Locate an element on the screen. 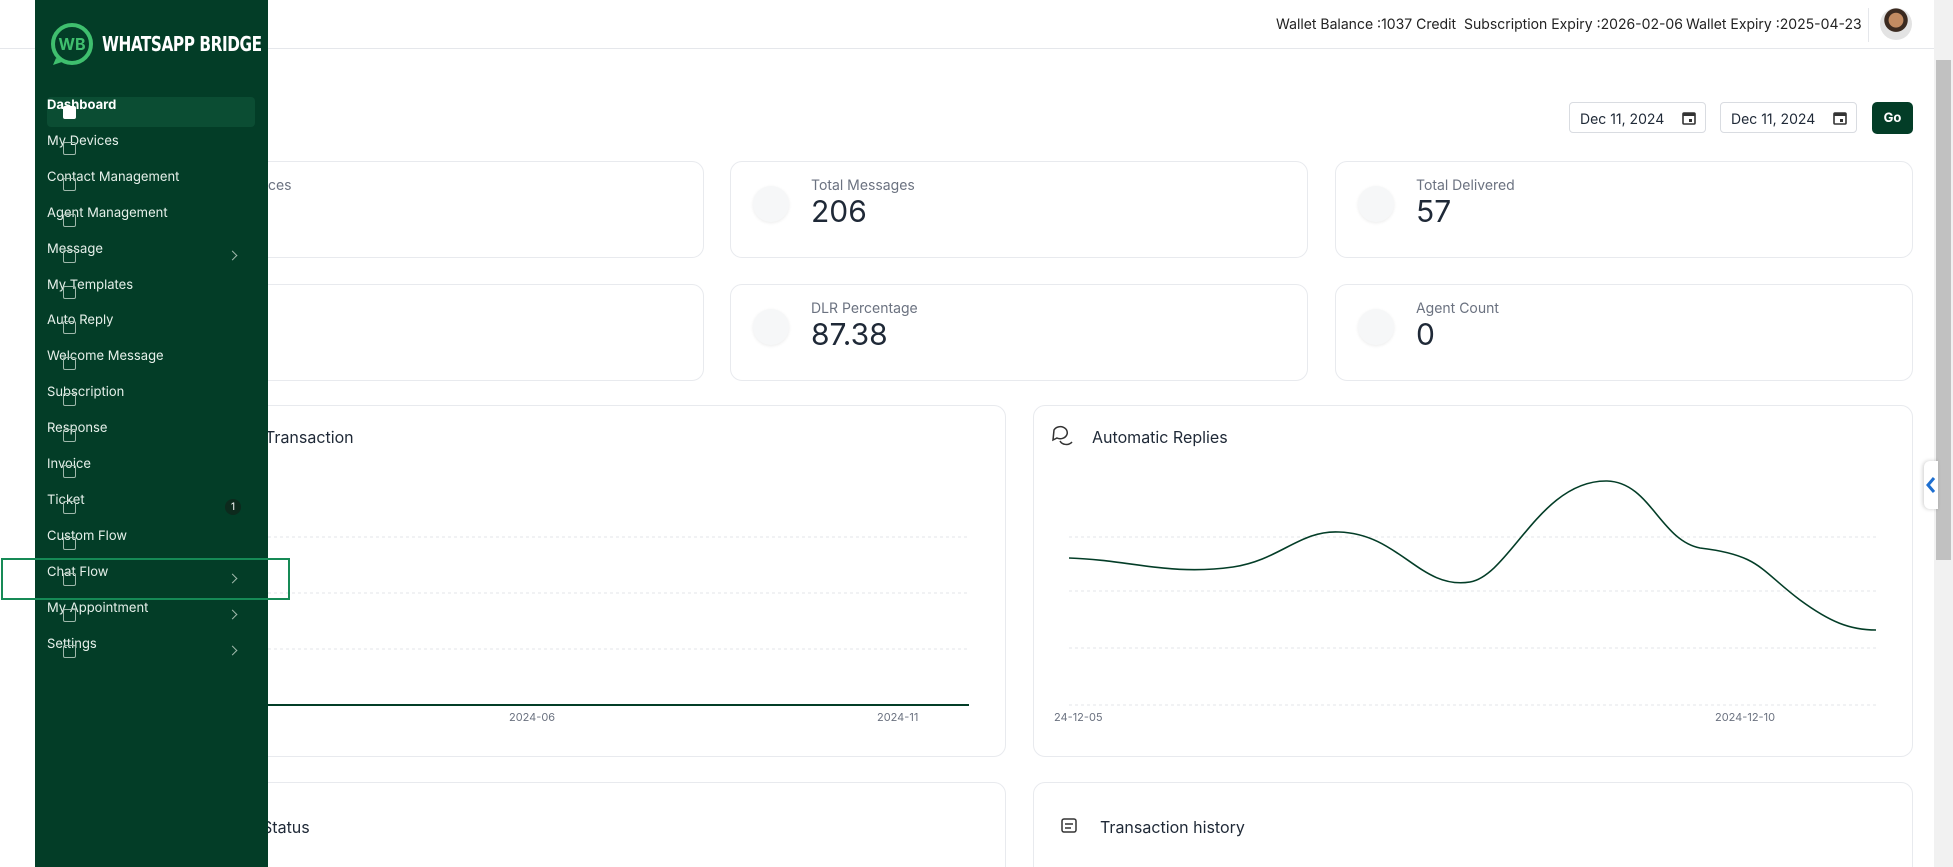 Image resolution: width=1953 pixels, height=867 pixels. stat-label: Agent Count is located at coordinates (1457, 308).